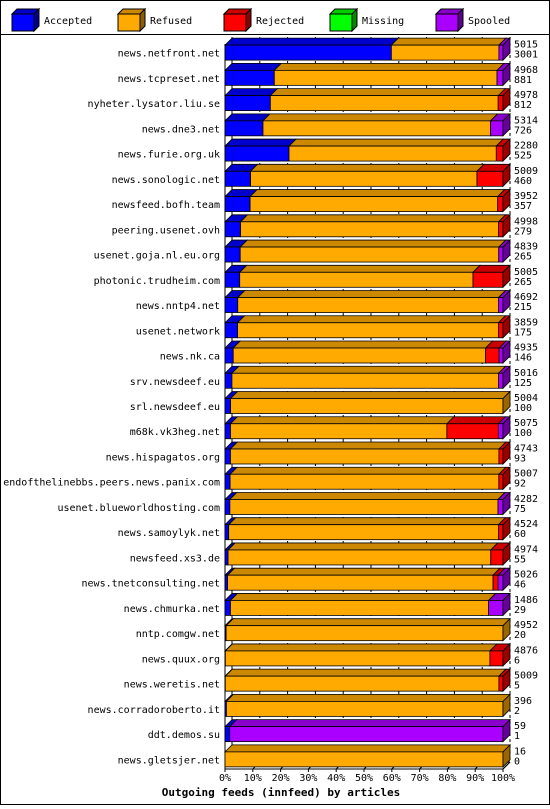 The width and height of the screenshot is (550, 809). What do you see at coordinates (472, 20) in the screenshot?
I see `legend-item-spooled: Spooled` at bounding box center [472, 20].